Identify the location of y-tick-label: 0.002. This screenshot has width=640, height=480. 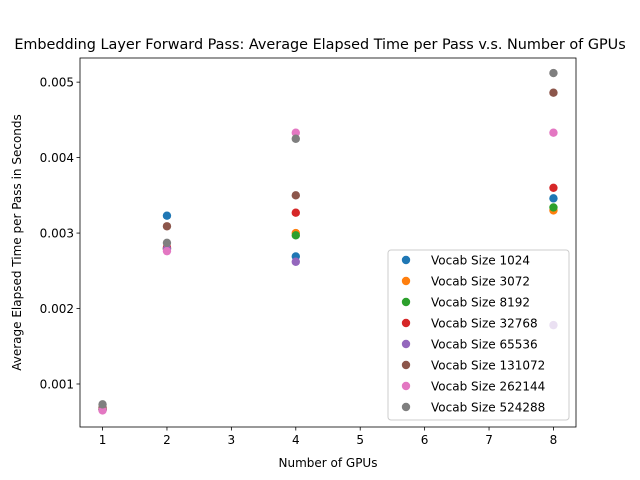
(57, 309).